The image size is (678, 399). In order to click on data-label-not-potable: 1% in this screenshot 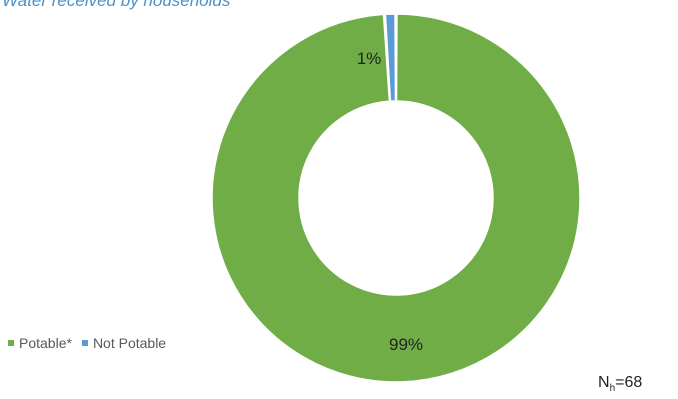, I will do `click(369, 58)`.